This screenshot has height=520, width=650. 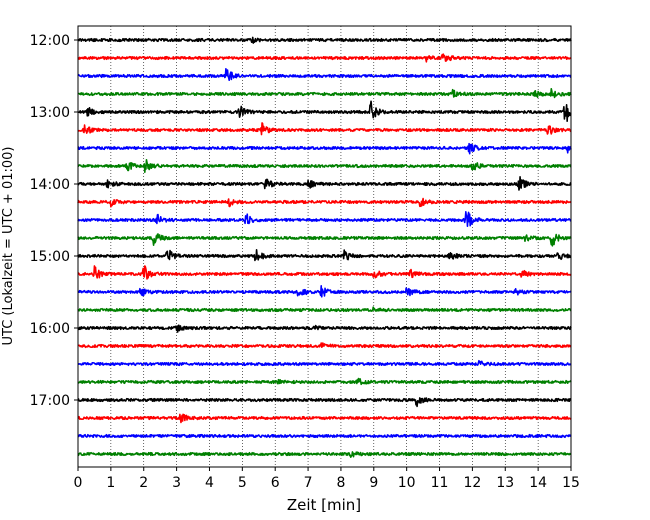 What do you see at coordinates (275, 483) in the screenshot?
I see `x-tick-label: 6` at bounding box center [275, 483].